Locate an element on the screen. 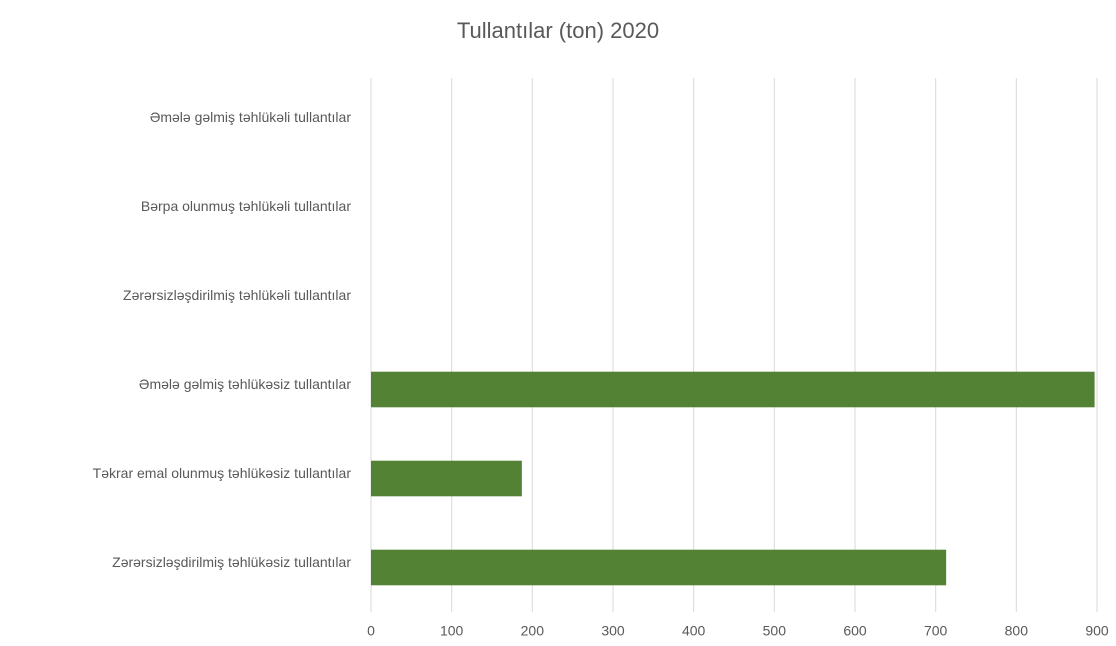  x-tick-label: 500 is located at coordinates (775, 631).